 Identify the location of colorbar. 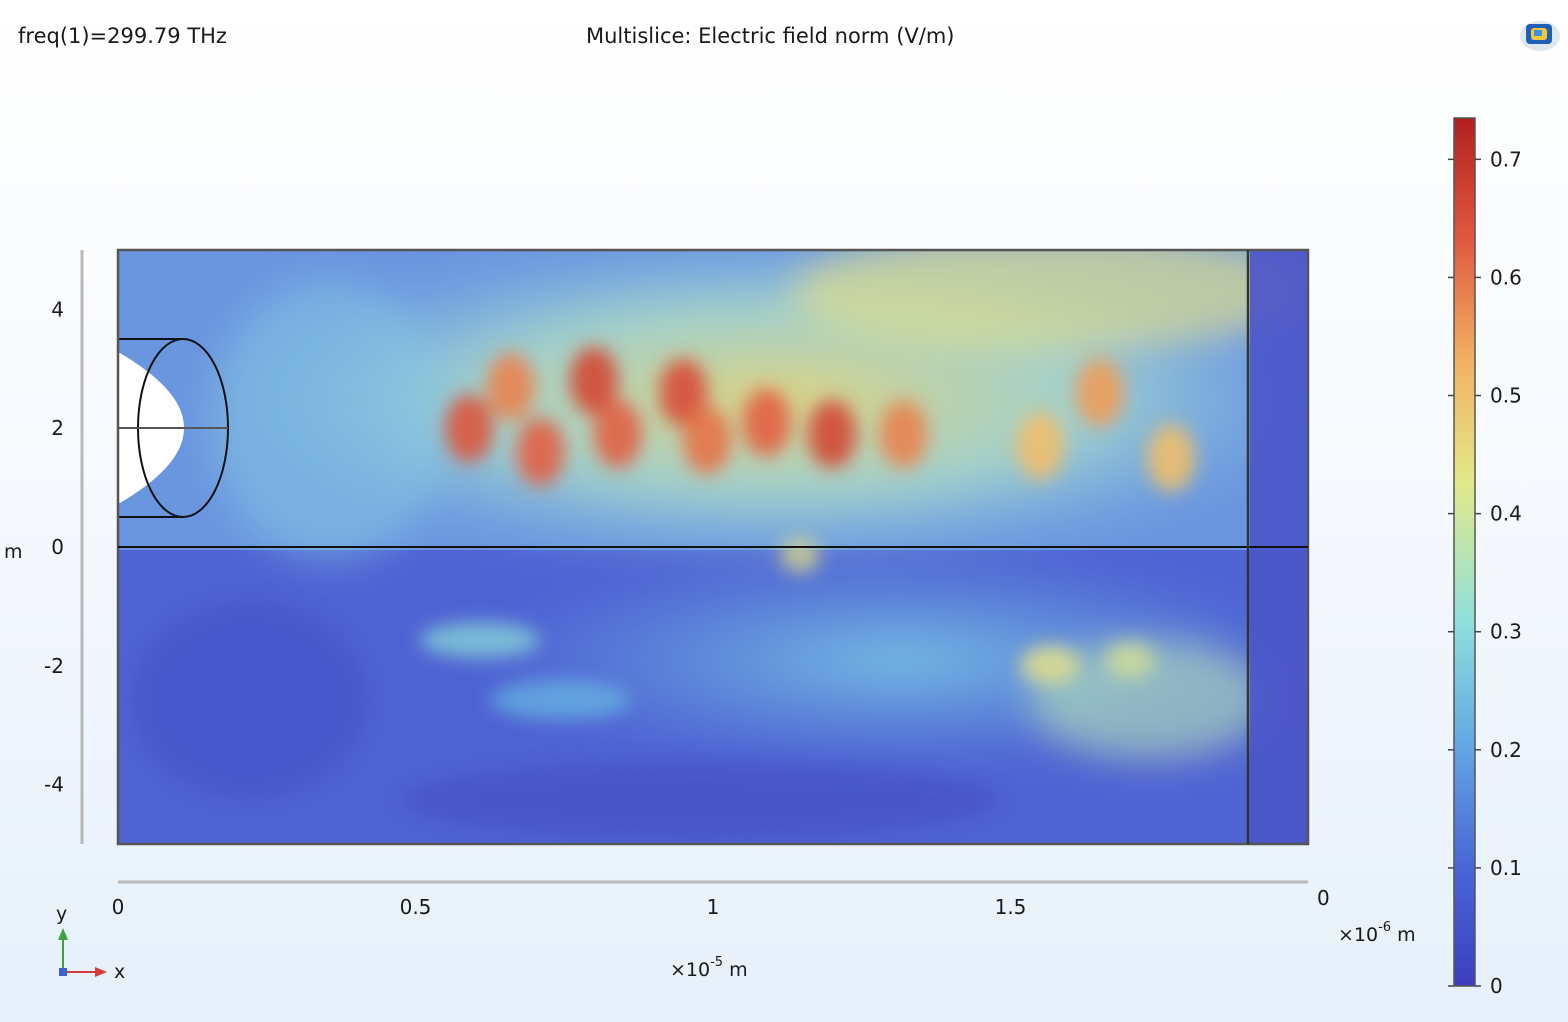
(1464, 552).